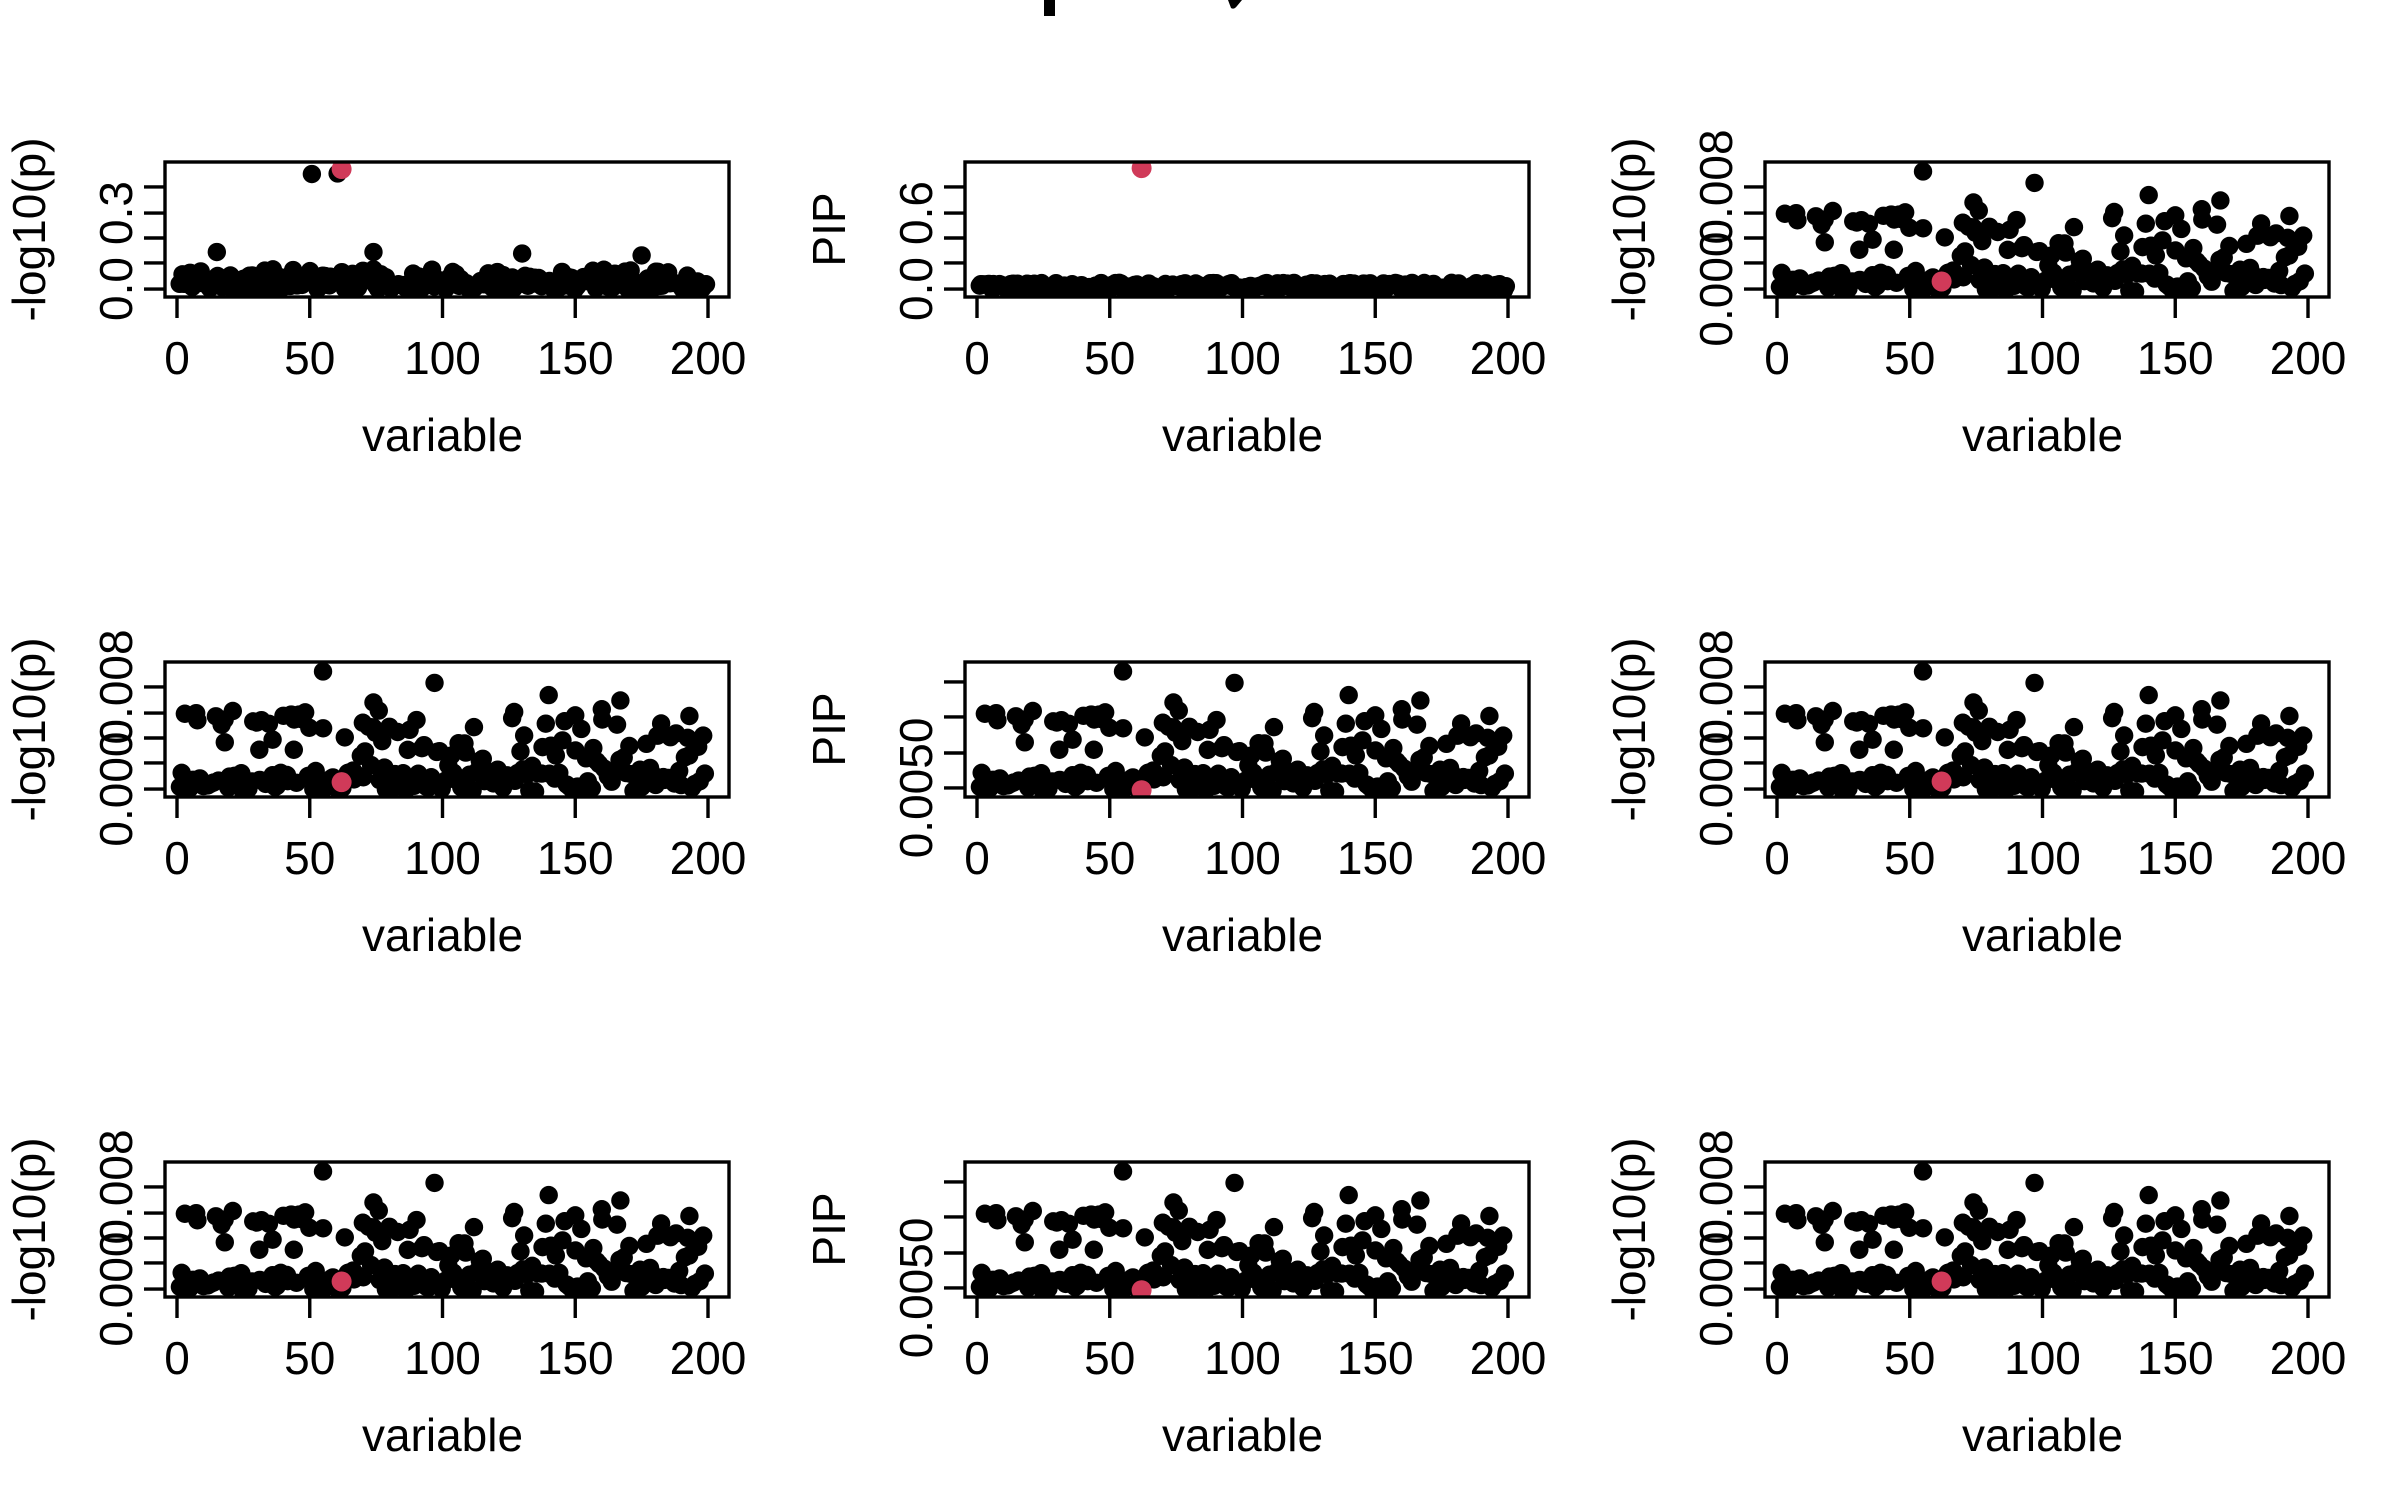 The width and height of the screenshot is (2400, 1500). Describe the element at coordinates (1143, 8) in the screenshot. I see `cropped-title` at that location.